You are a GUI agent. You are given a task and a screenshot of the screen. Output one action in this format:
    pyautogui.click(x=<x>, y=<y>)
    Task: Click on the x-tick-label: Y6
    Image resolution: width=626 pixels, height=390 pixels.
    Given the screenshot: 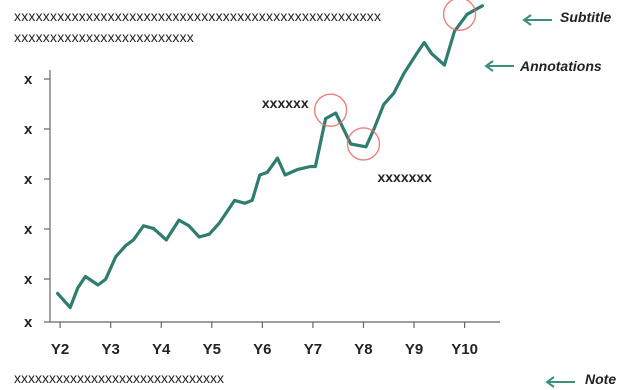 What is the action you would take?
    pyautogui.click(x=262, y=349)
    